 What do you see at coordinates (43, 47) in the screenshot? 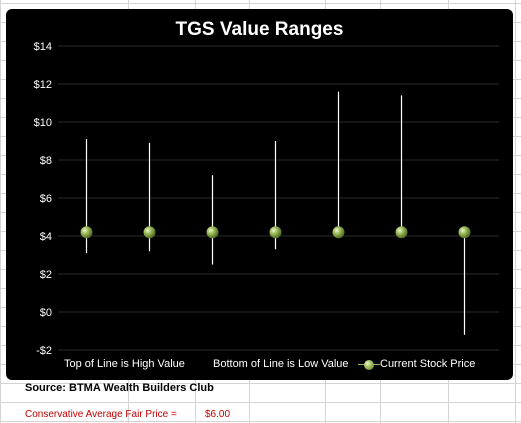
I see `y-tick-label: $14` at bounding box center [43, 47].